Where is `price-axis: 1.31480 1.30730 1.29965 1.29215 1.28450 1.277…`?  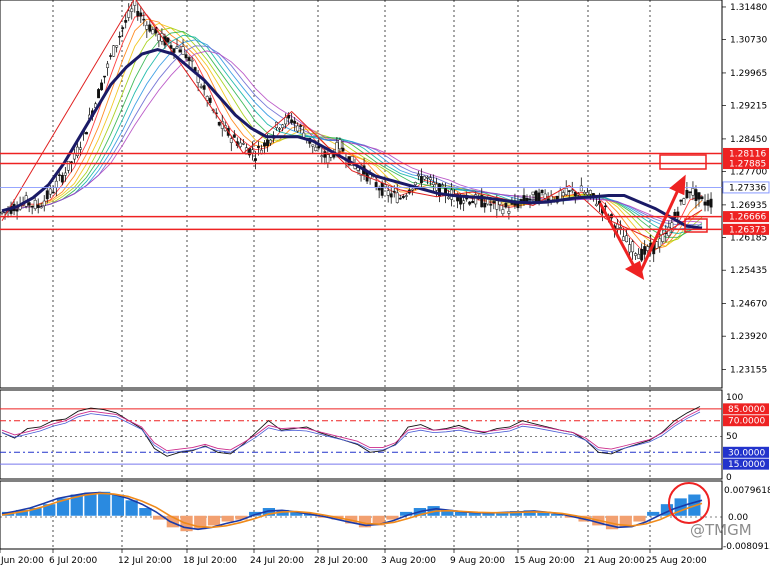
price-axis: 1.31480 1.30730 1.29965 1.29215 1.28450 1.277… is located at coordinates (744, 189).